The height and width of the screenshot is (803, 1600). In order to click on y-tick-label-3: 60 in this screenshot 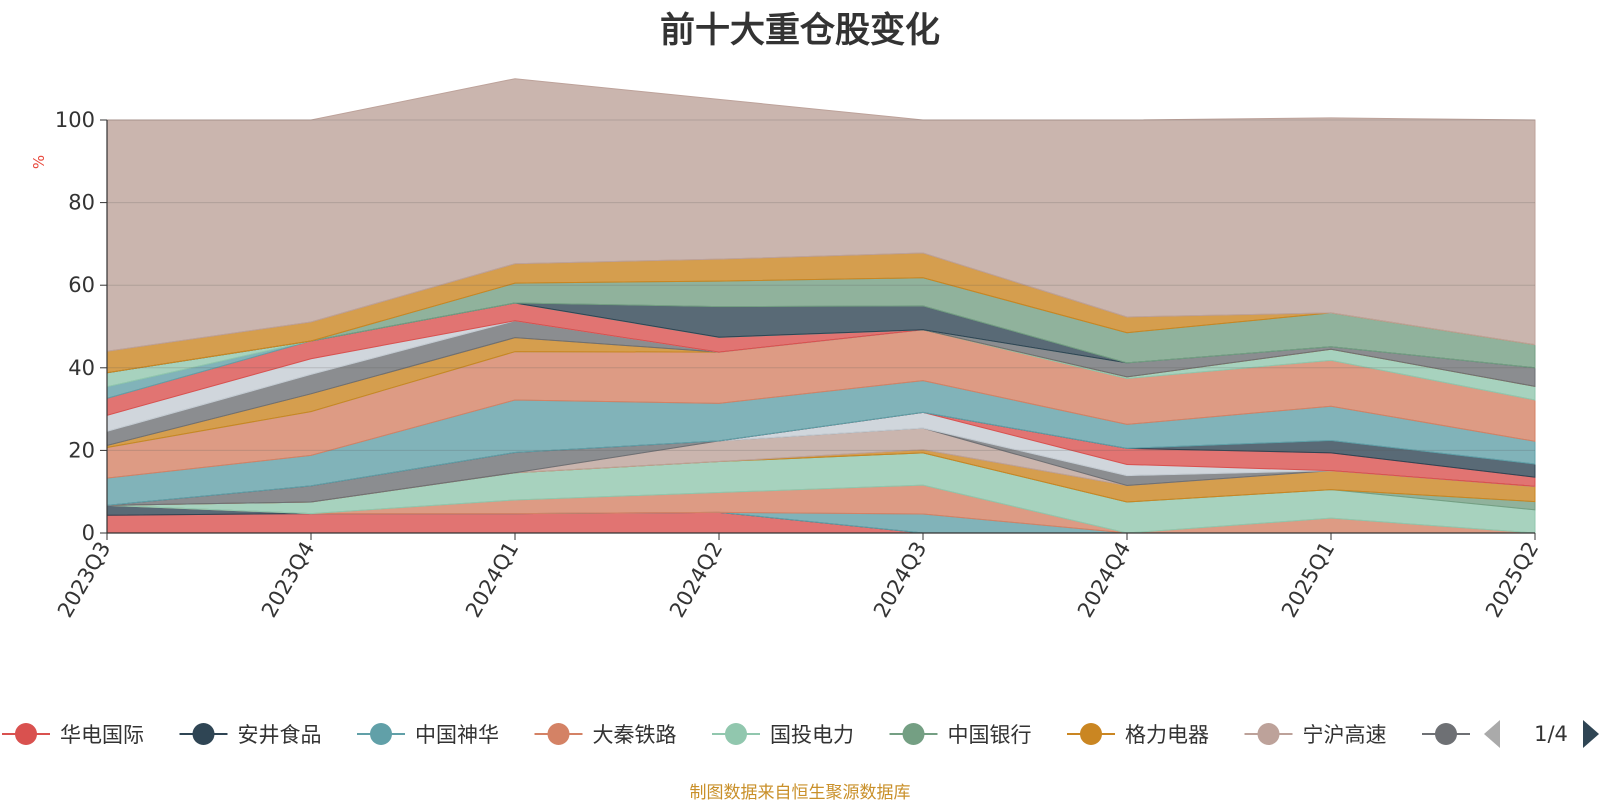, I will do `click(81, 285)`.